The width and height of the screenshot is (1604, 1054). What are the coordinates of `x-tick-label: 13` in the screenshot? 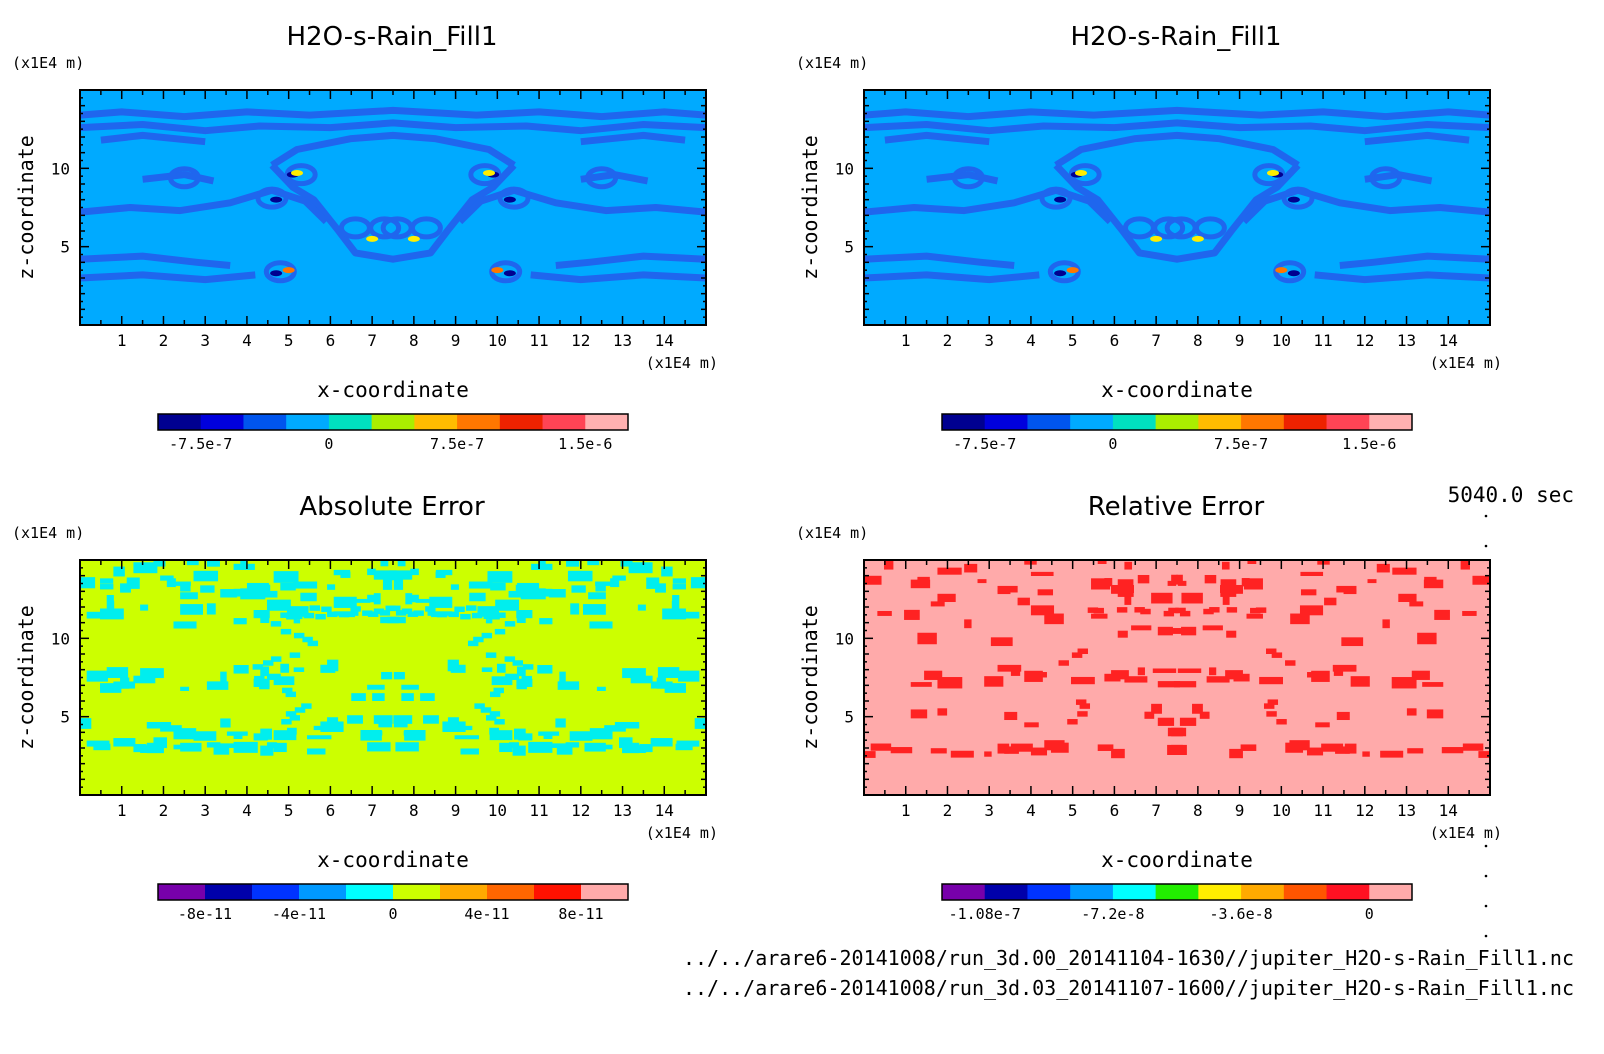 It's located at (1406, 810).